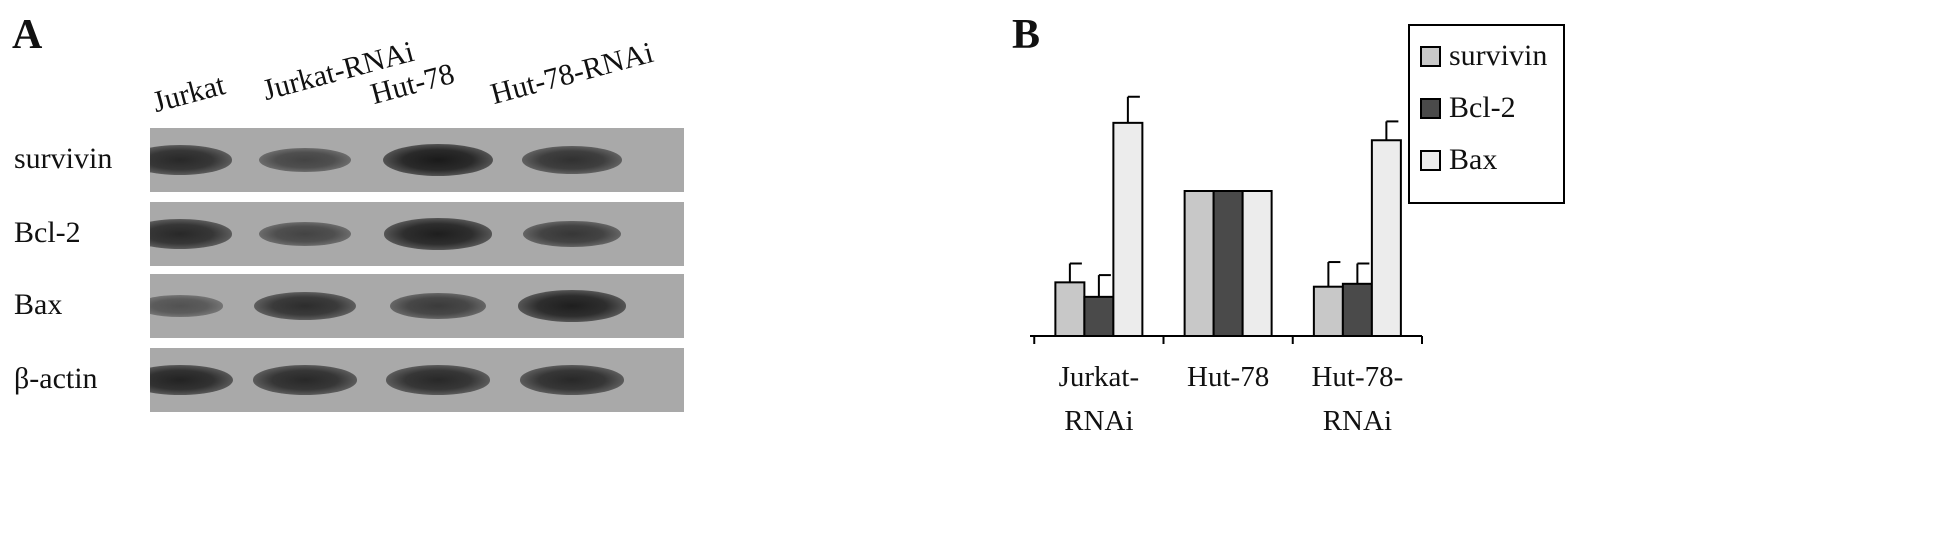  What do you see at coordinates (189, 94) in the screenshot?
I see `lane-label: Jurkat` at bounding box center [189, 94].